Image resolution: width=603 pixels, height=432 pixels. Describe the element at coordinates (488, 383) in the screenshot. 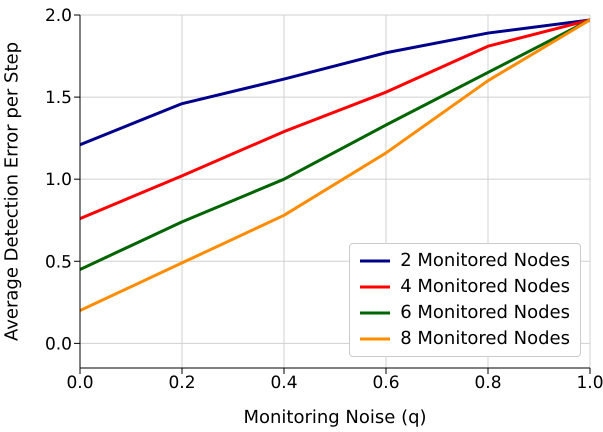

I see `x-tick-label: 0.8` at that location.